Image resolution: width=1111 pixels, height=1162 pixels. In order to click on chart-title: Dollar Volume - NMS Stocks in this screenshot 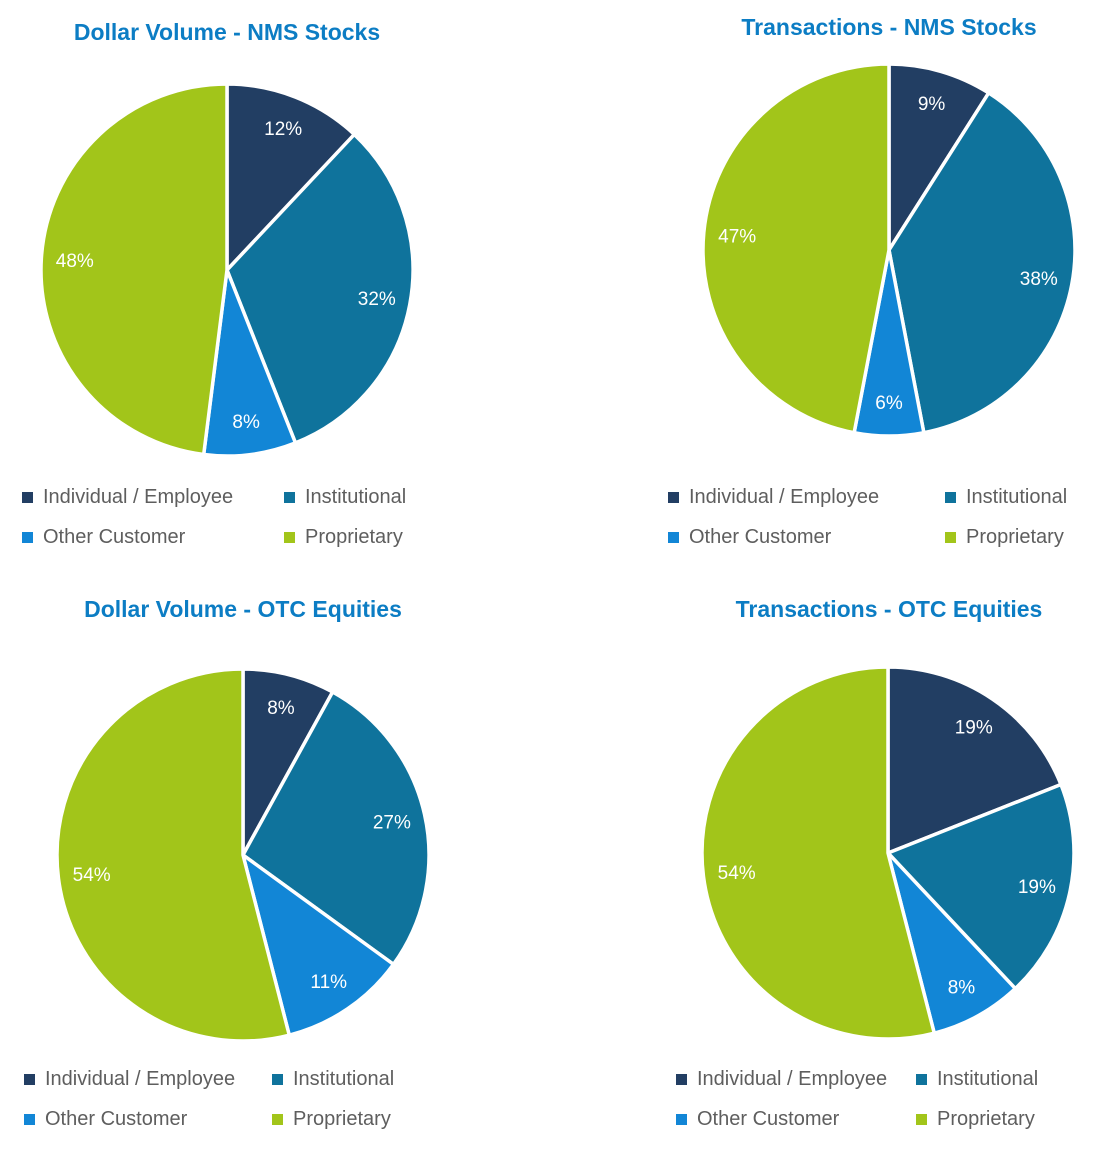, I will do `click(227, 32)`.